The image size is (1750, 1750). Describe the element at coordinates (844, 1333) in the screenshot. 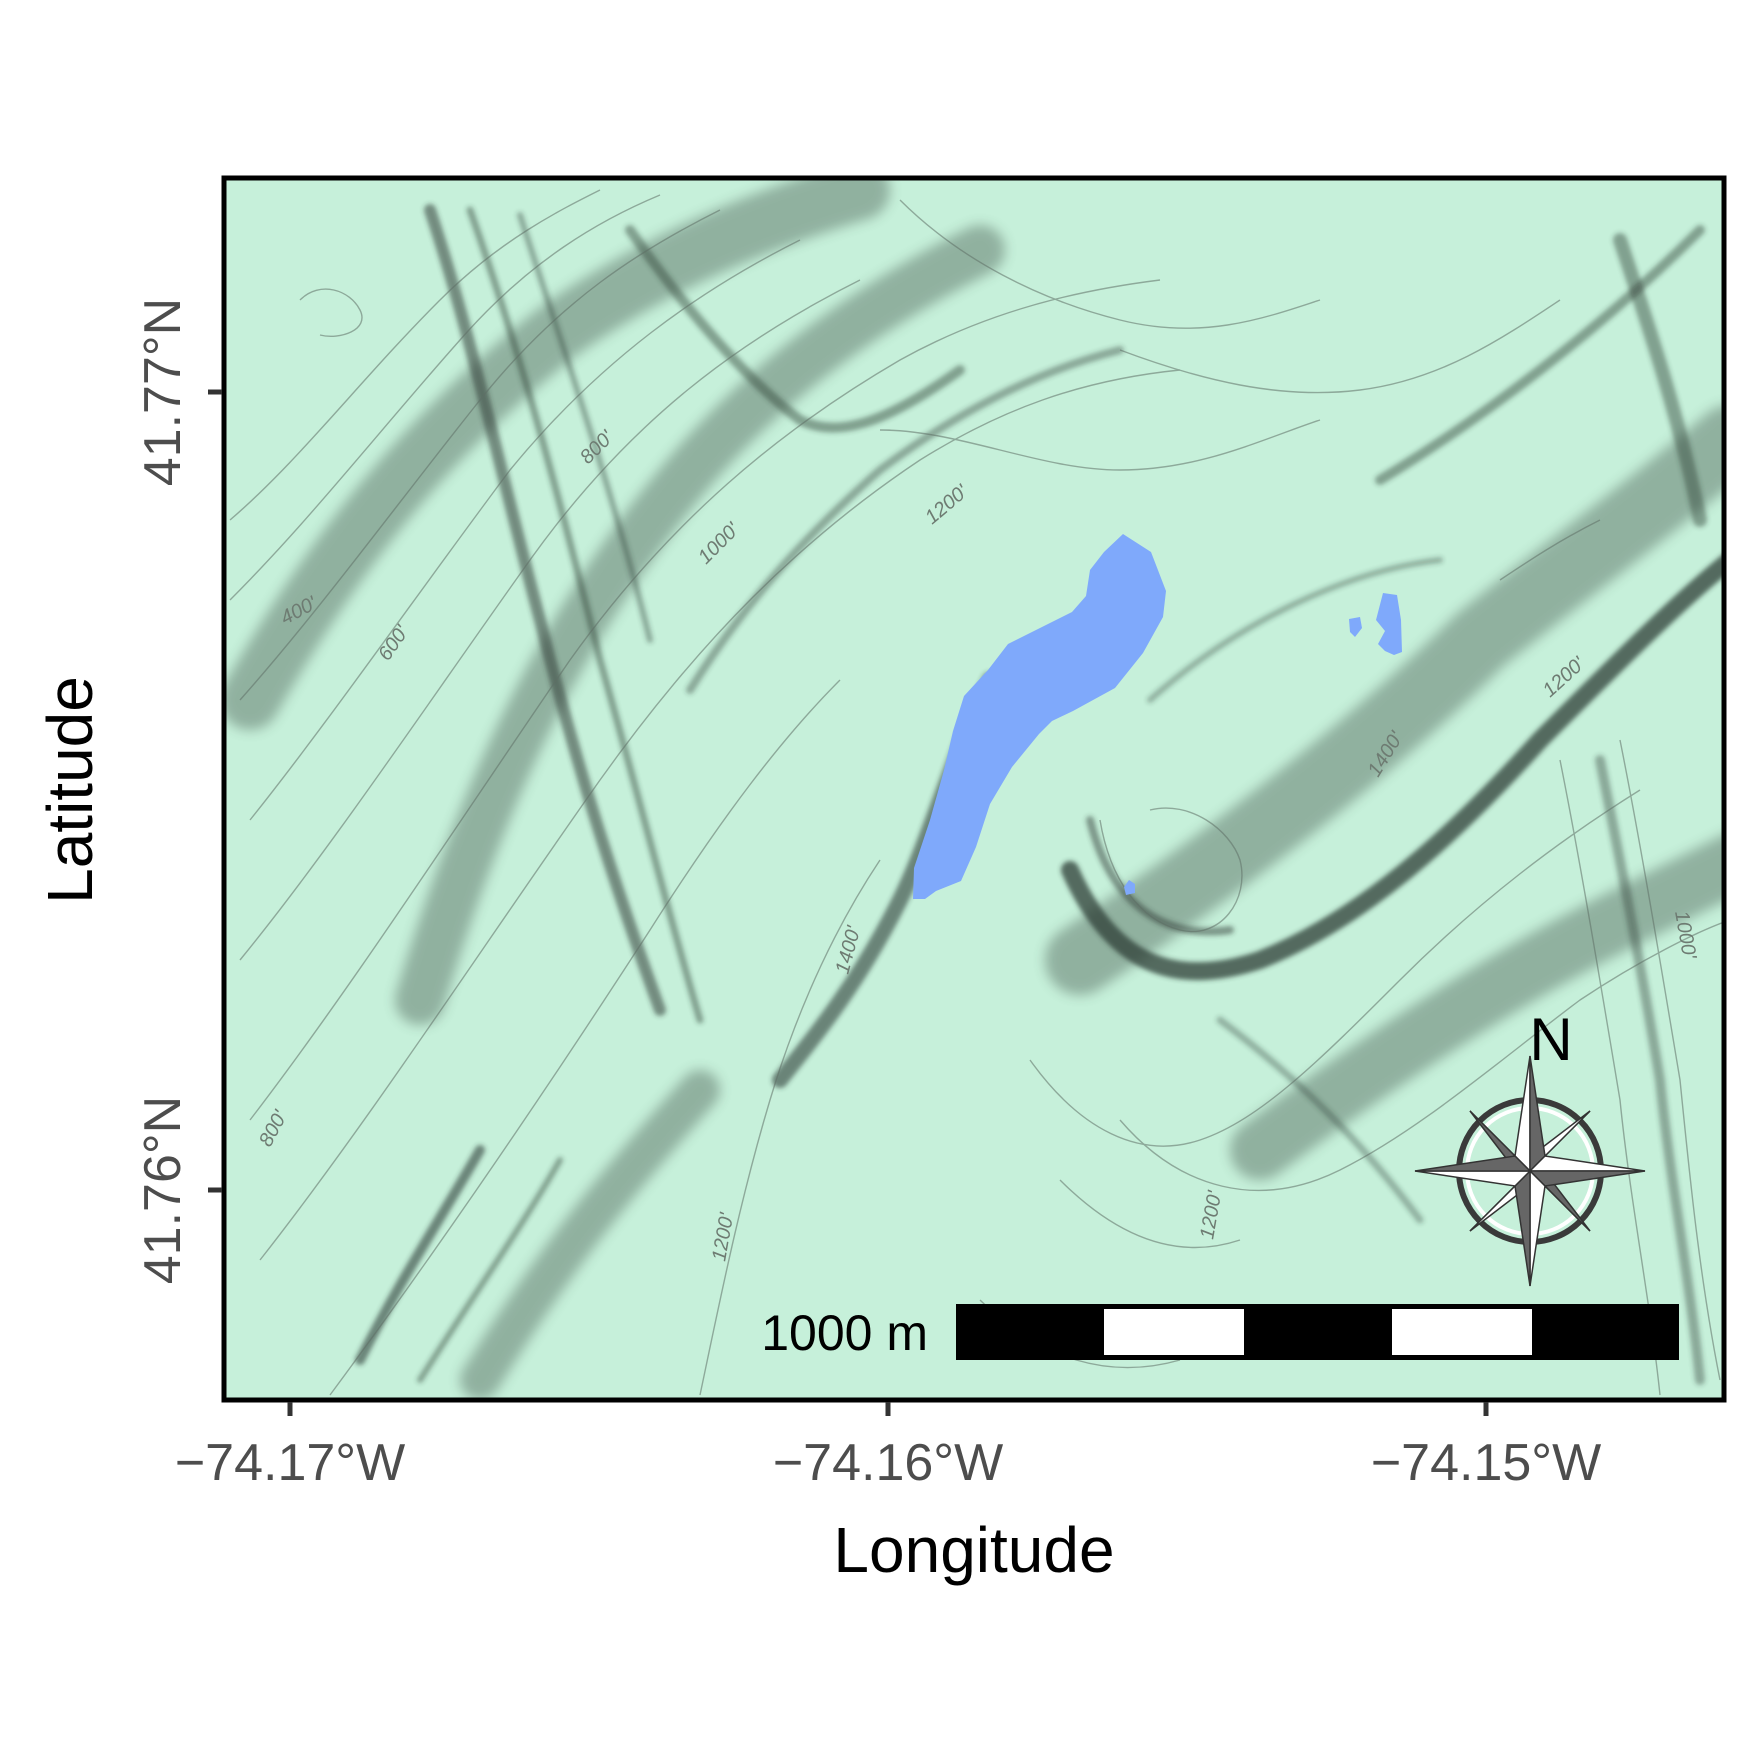

I see `scale-bar-label: 1000 m` at that location.